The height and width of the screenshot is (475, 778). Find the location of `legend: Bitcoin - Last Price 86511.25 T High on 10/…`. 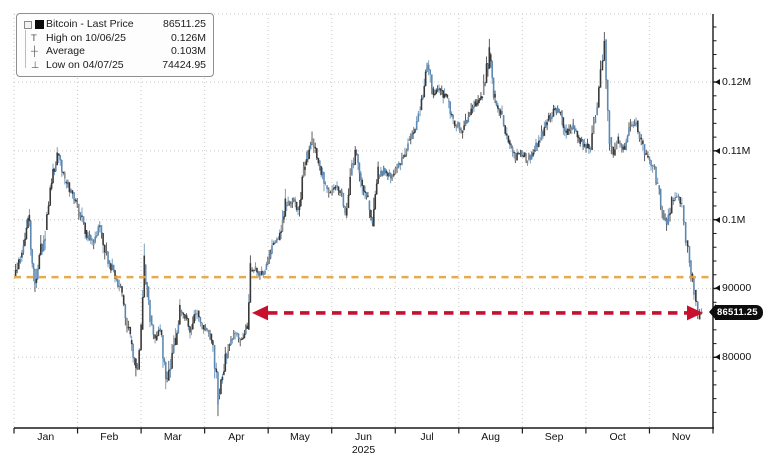

legend: Bitcoin - Last Price 86511.25 T High on 10/… is located at coordinates (115, 45).